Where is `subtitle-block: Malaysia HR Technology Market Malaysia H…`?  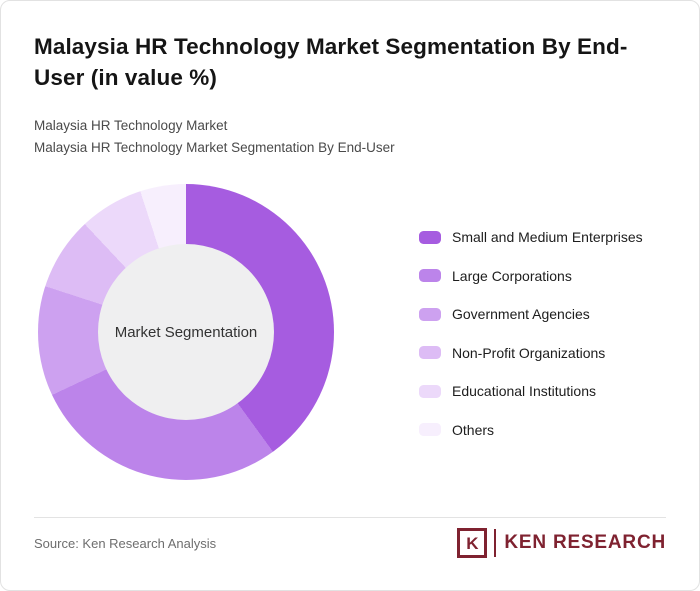 subtitle-block: Malaysia HR Technology Market Malaysia H… is located at coordinates (214, 136).